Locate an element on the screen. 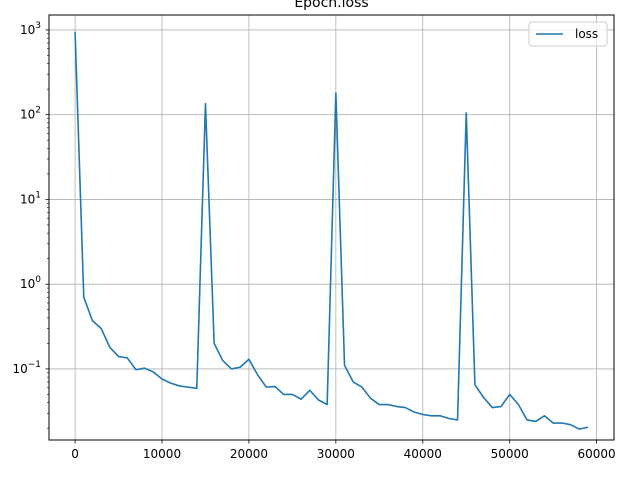  legend-frame is located at coordinates (568, 34).